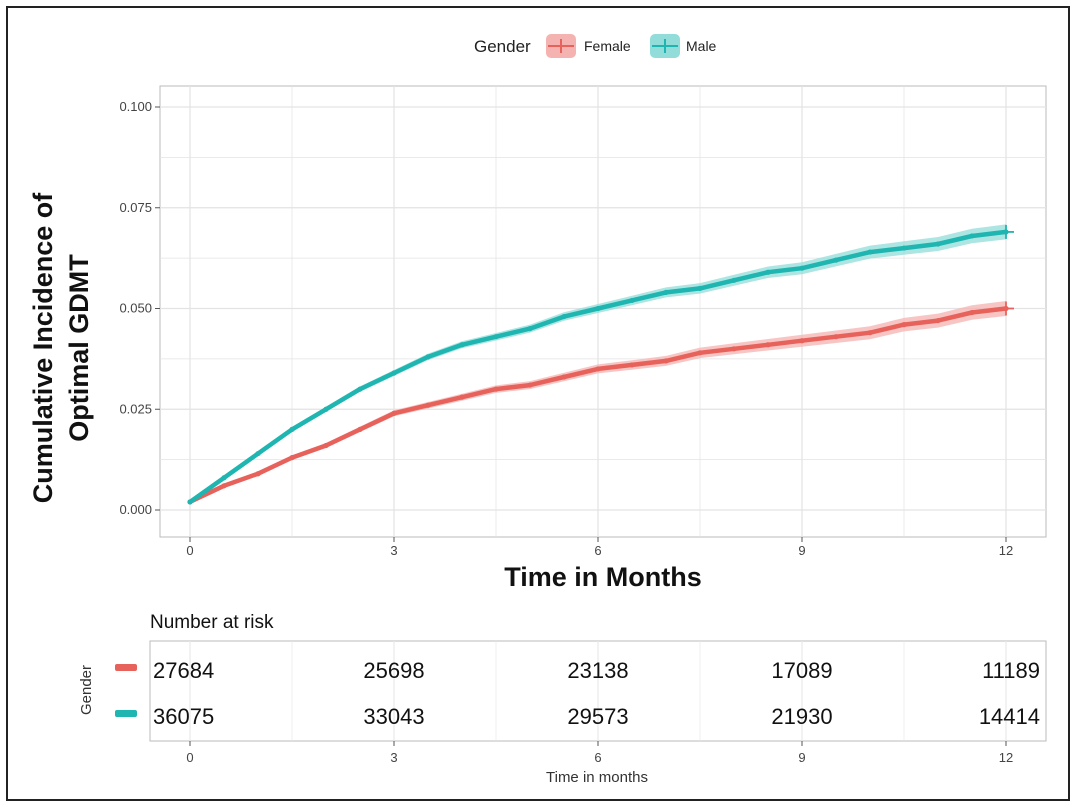  What do you see at coordinates (126, 713) in the screenshot?
I see `risk-row-key-male` at bounding box center [126, 713].